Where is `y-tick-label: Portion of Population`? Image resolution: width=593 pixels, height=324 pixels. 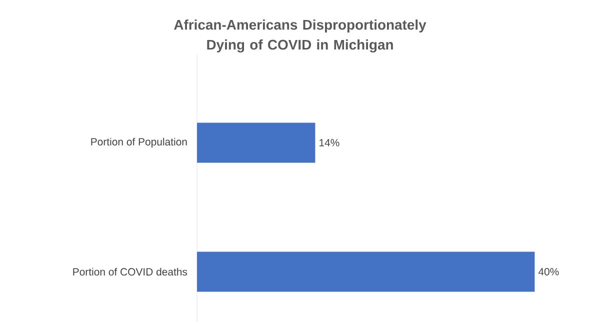 y-tick-label: Portion of Population is located at coordinates (139, 143).